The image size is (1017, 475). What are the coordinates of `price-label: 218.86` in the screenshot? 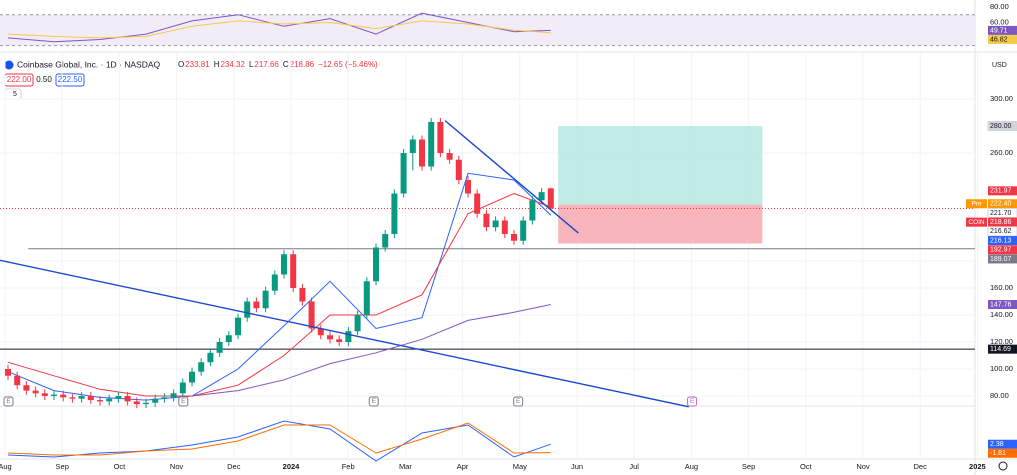 It's located at (1001, 222).